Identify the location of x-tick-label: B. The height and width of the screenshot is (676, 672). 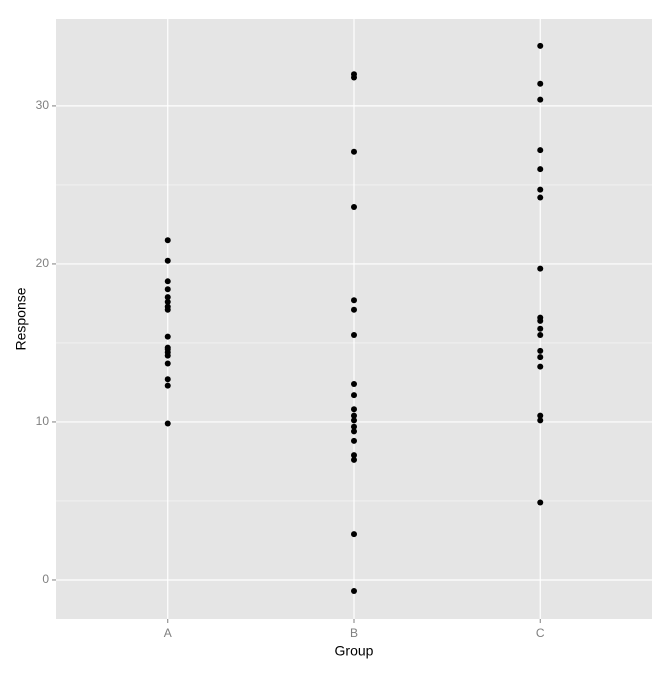
(354, 633).